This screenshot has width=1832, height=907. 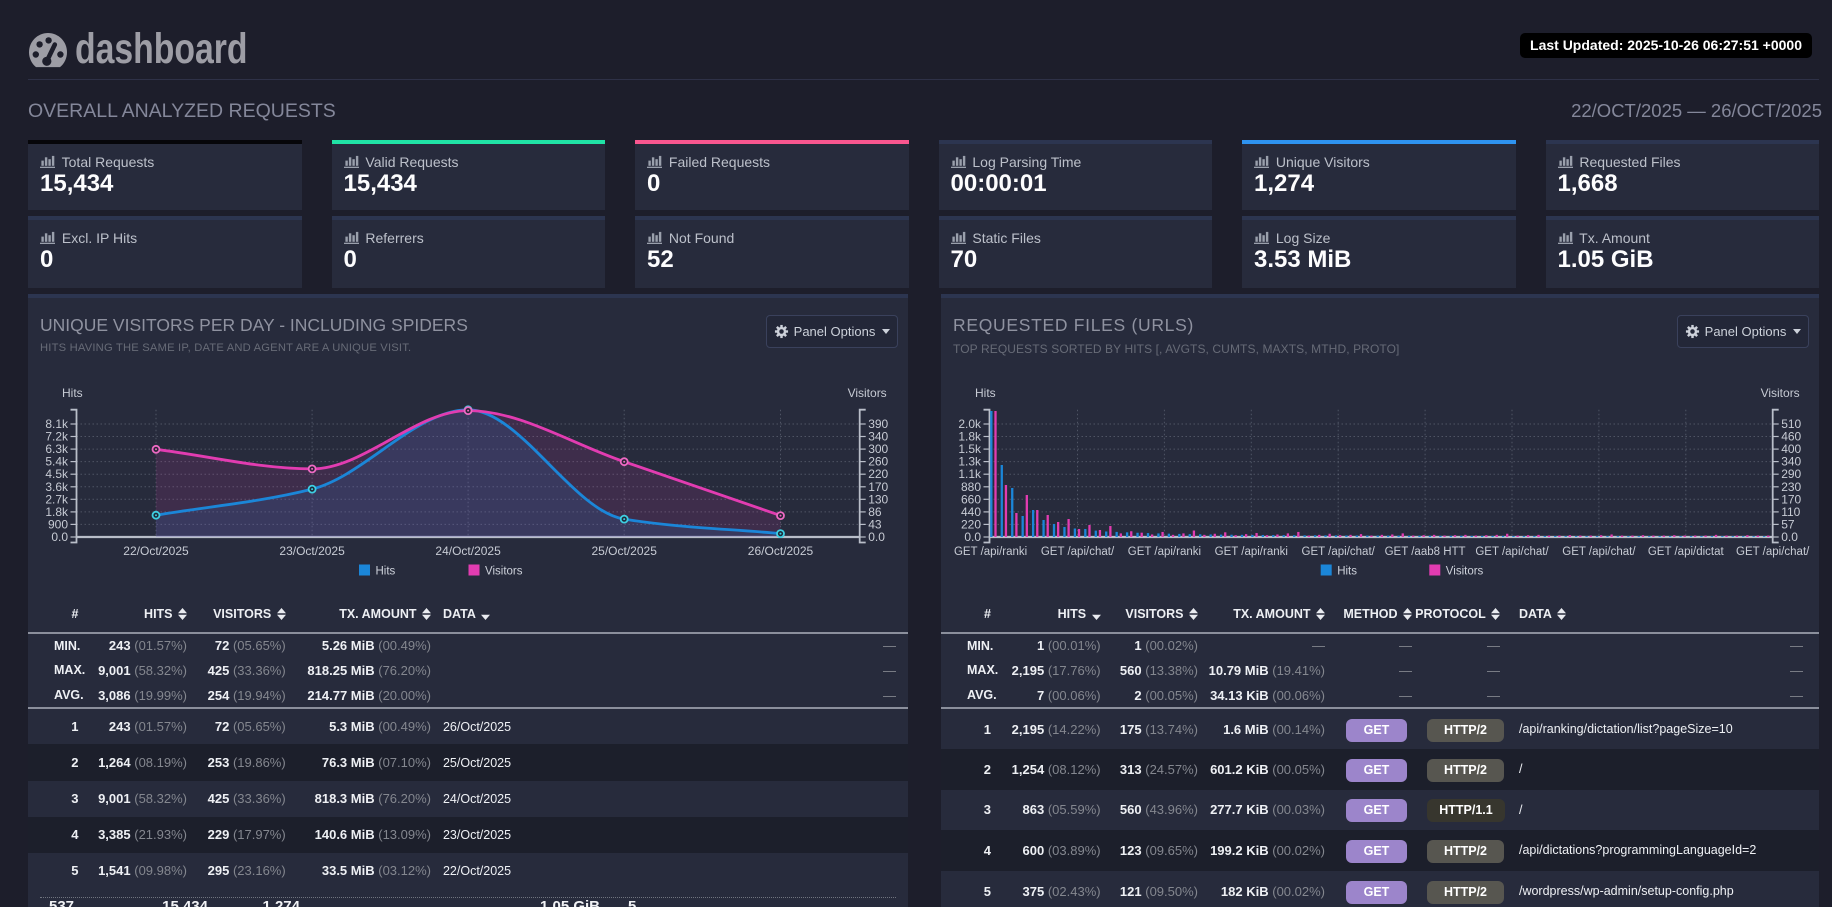 I want to click on svg-text: 7.2k, so click(x=57, y=437).